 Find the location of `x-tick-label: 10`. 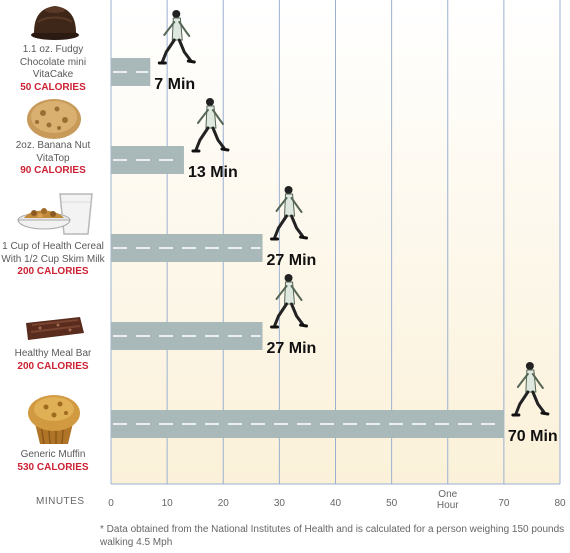

x-tick-label: 10 is located at coordinates (168, 503).